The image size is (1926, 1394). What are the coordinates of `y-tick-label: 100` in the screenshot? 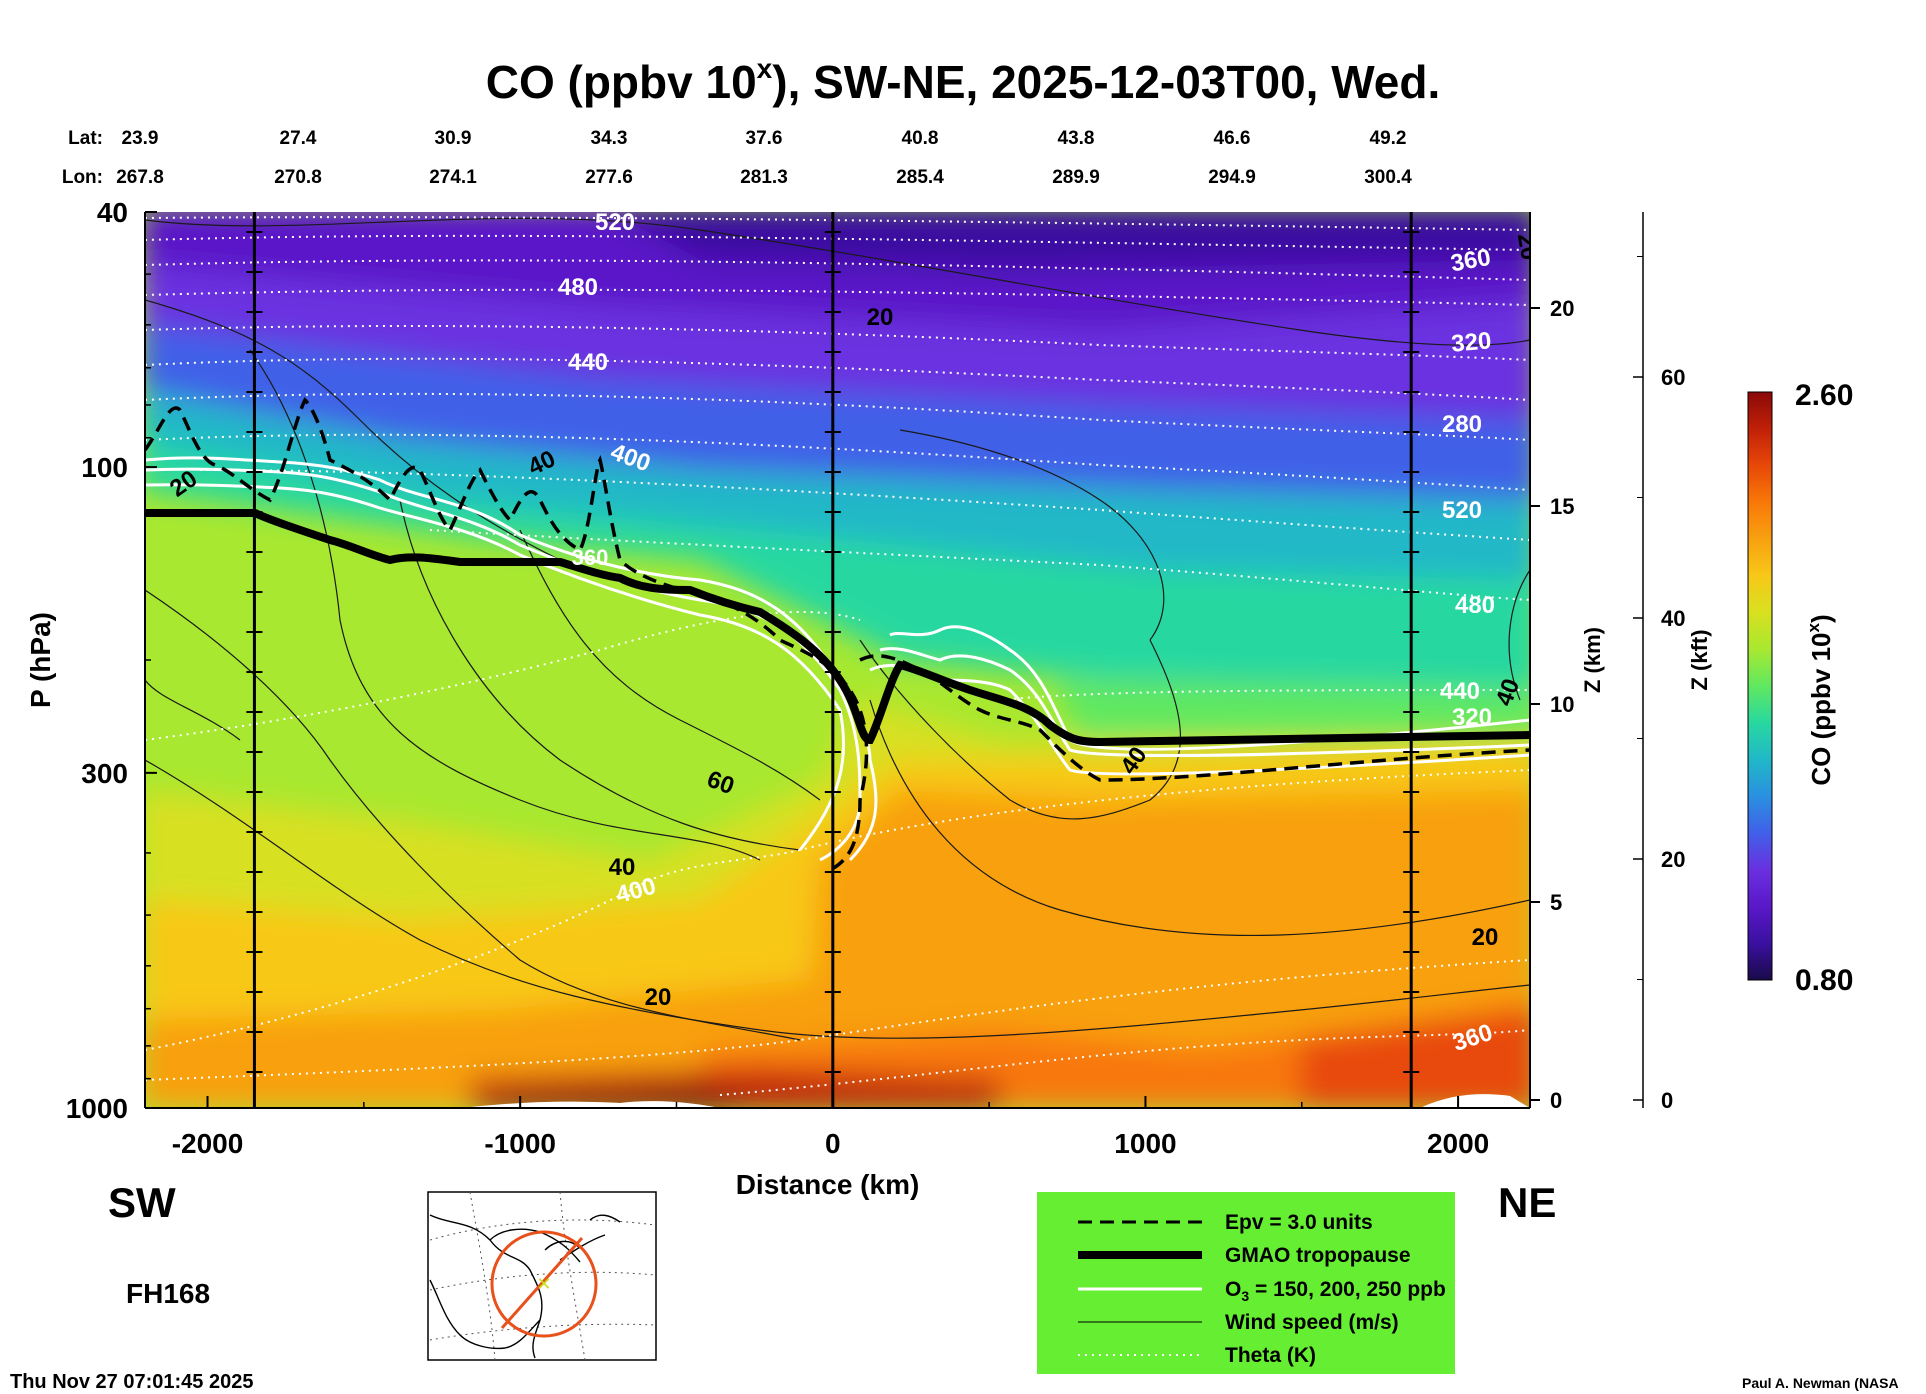 It's located at (104, 467).